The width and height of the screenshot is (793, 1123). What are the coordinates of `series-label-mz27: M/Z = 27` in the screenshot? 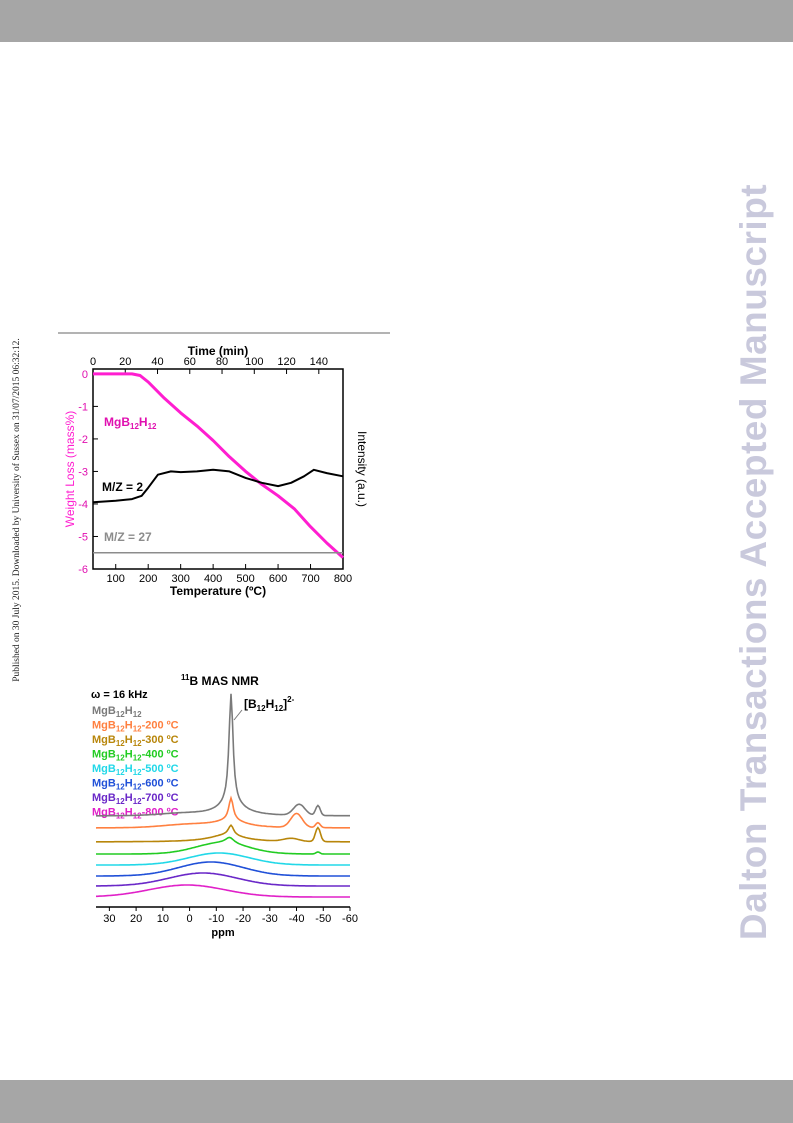 It's located at (128, 537).